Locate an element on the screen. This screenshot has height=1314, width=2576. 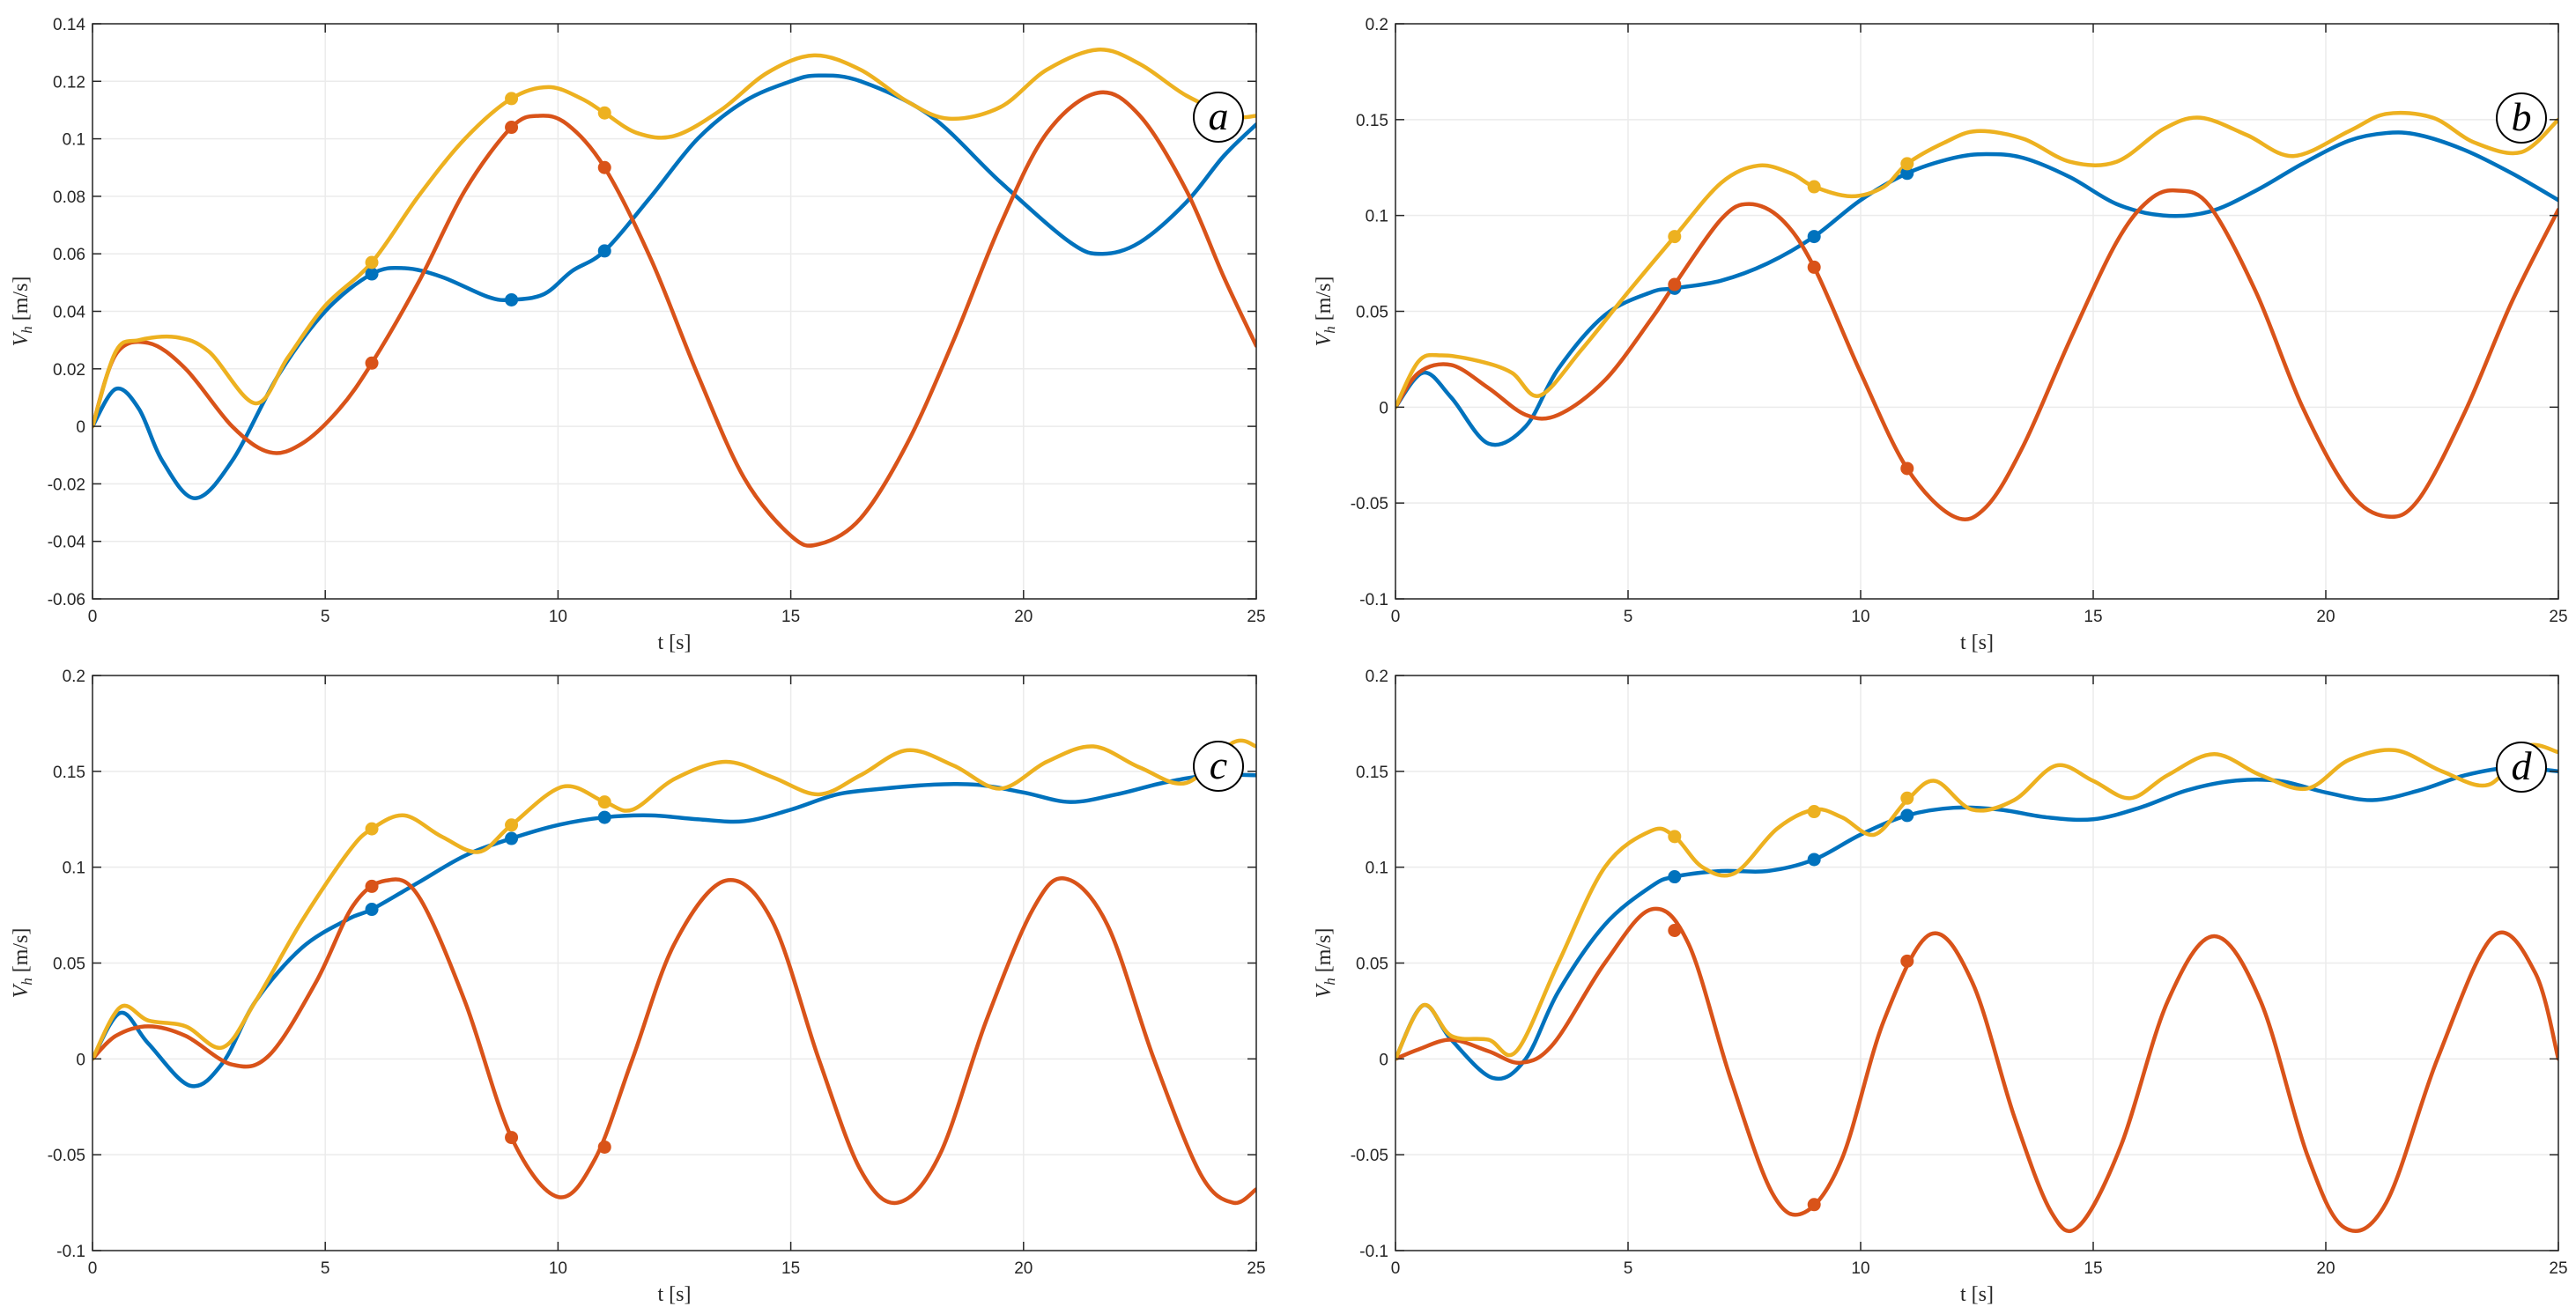
y-tick-label: -0.02 is located at coordinates (67, 485).